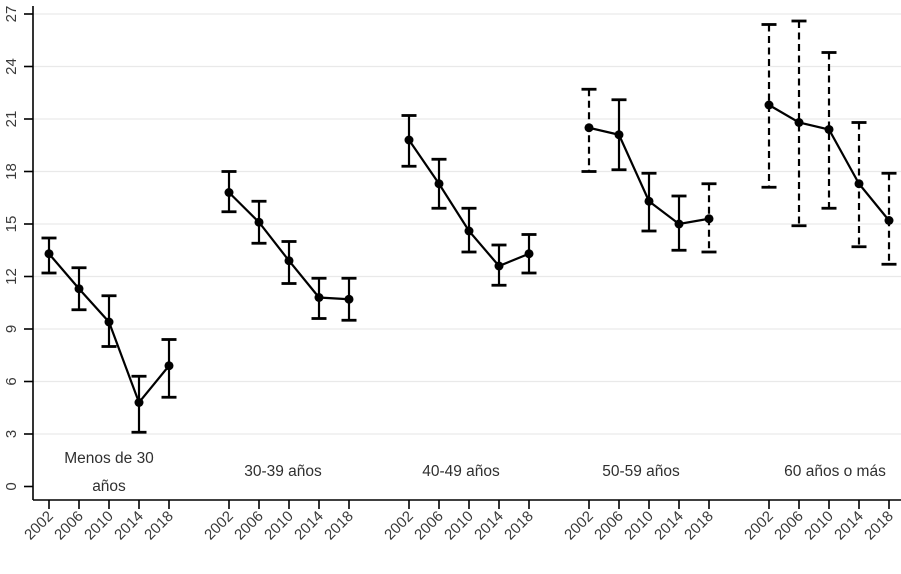 This screenshot has height=574, width=901. I want to click on group-label: 40-49 años, so click(461, 471).